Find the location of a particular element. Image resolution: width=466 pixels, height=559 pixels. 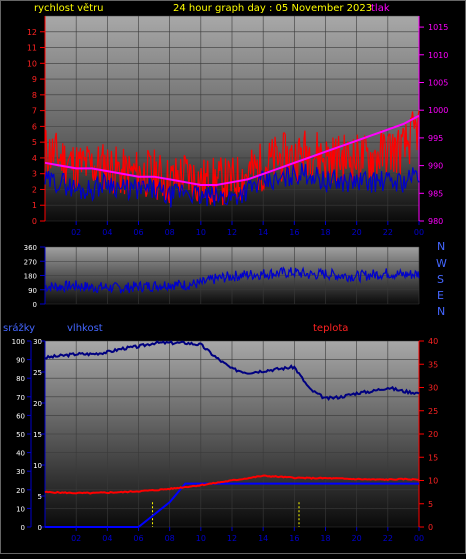

direction-axis-label: 90 is located at coordinates (32, 291).